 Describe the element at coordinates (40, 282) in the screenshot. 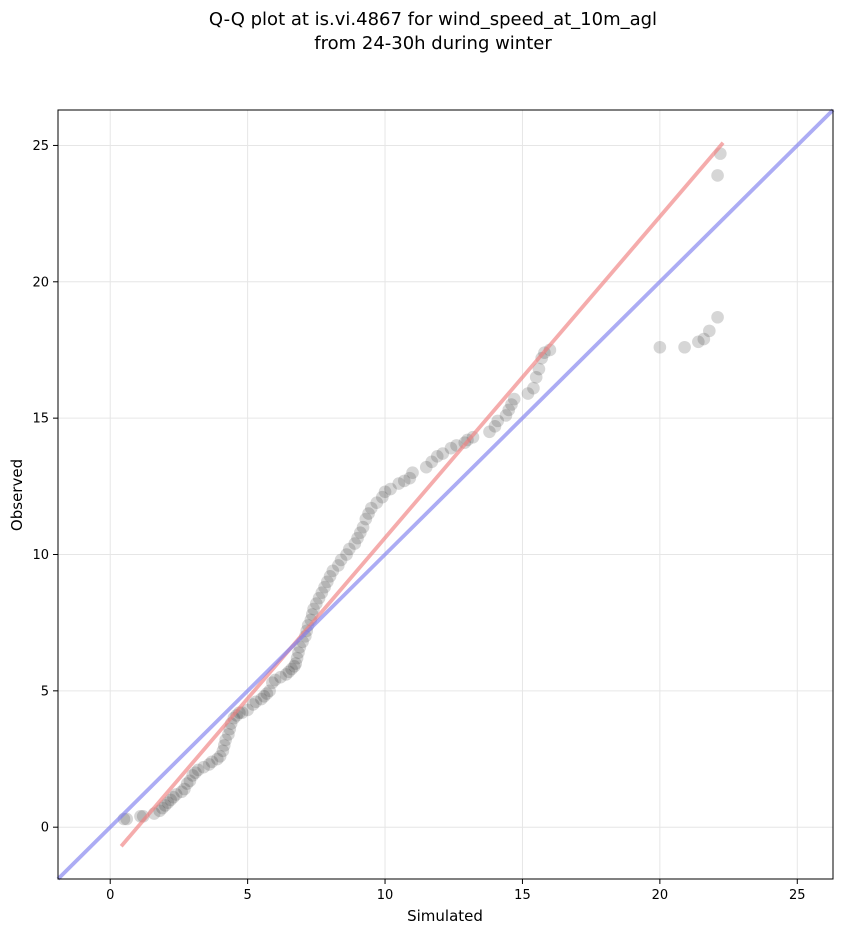

I see `y-tick-label: 20` at that location.